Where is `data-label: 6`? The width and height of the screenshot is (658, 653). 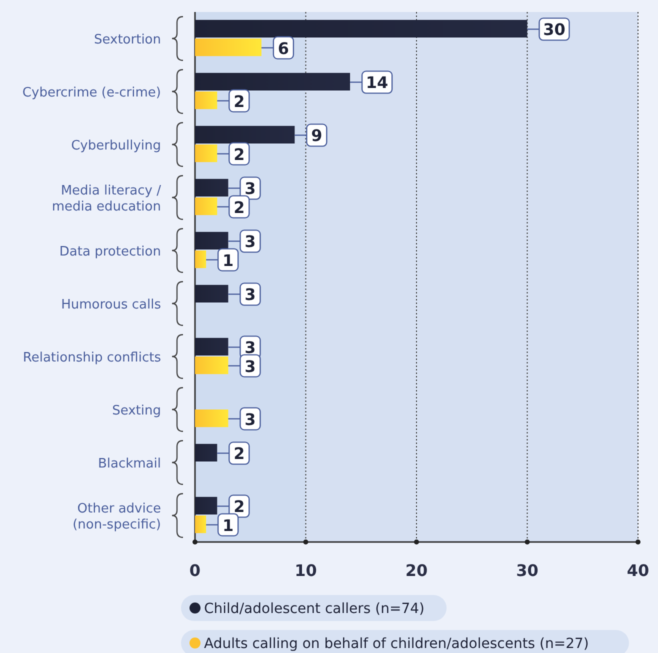 data-label: 6 is located at coordinates (284, 48).